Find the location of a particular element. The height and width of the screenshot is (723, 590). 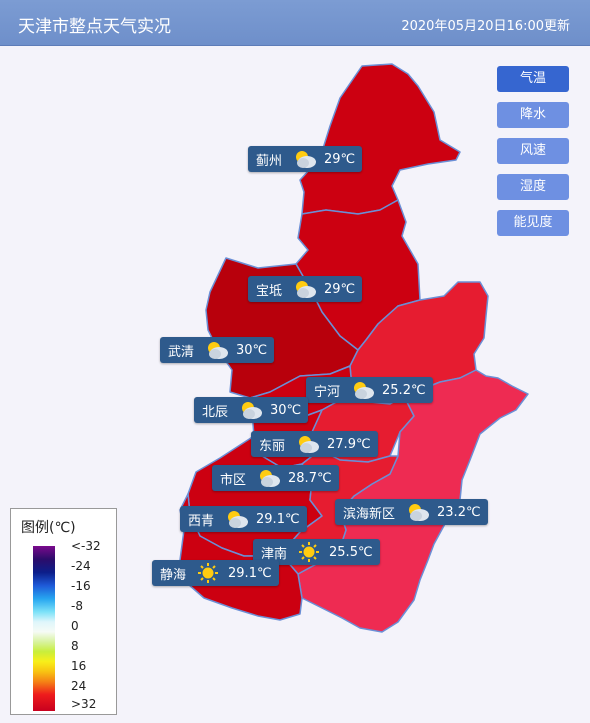

station-name: 宁河 is located at coordinates (327, 392).